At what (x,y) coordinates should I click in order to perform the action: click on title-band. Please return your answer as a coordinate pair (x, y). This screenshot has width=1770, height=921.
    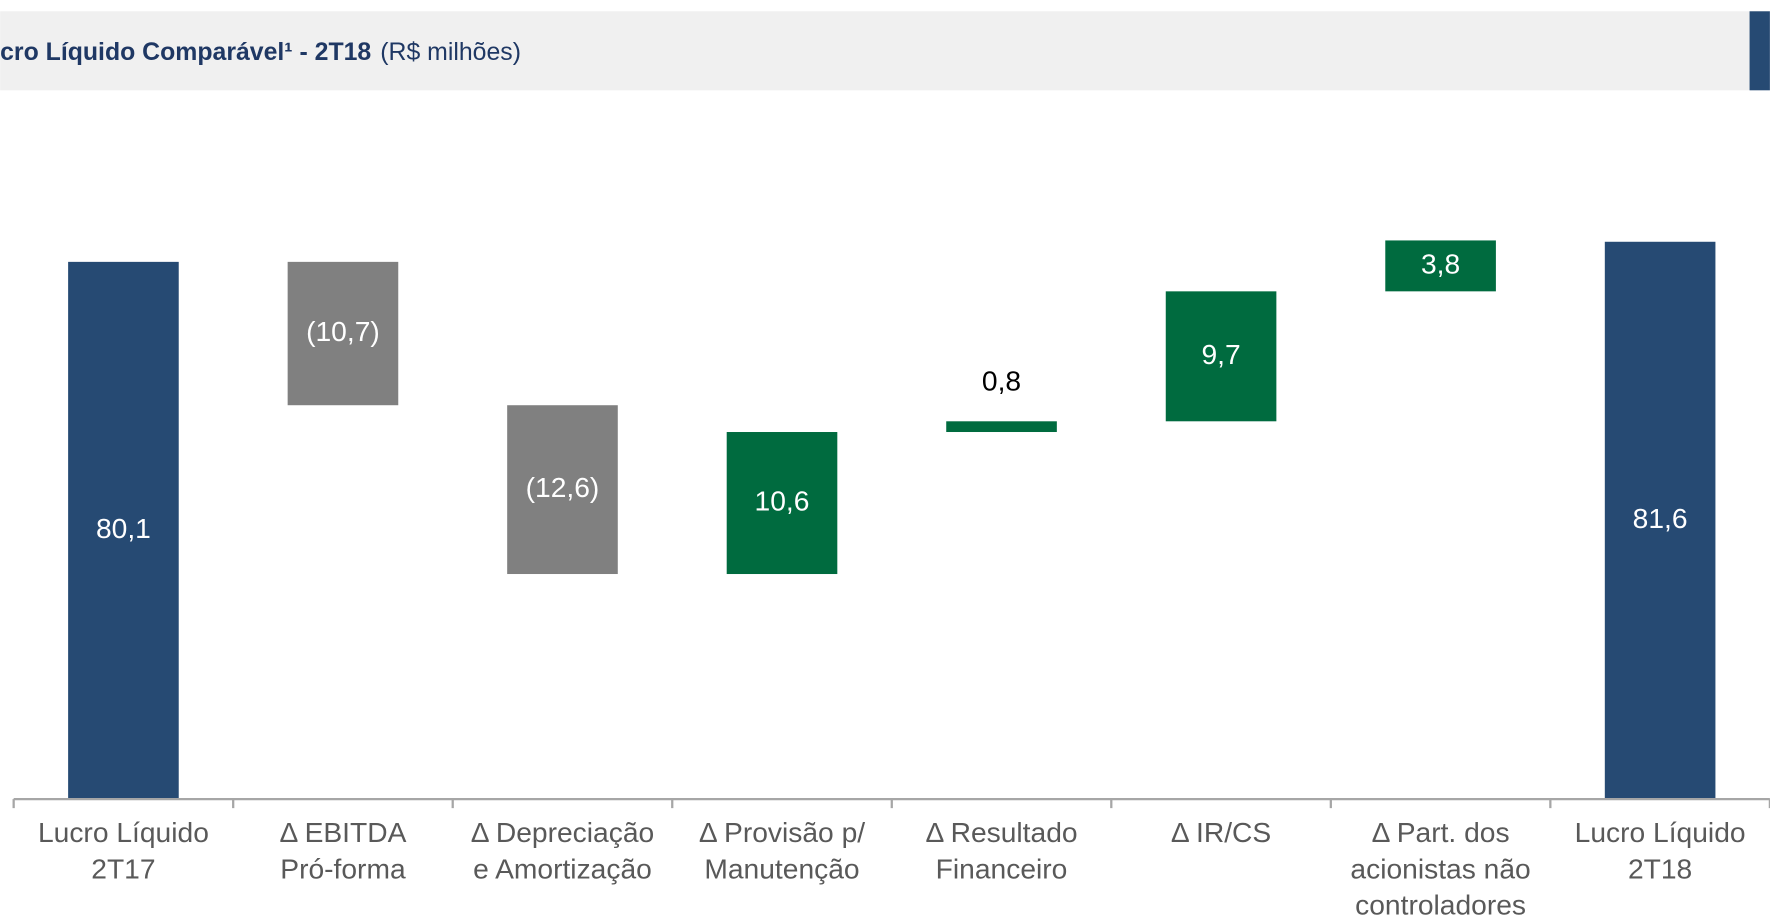
    Looking at the image, I should click on (885, 51).